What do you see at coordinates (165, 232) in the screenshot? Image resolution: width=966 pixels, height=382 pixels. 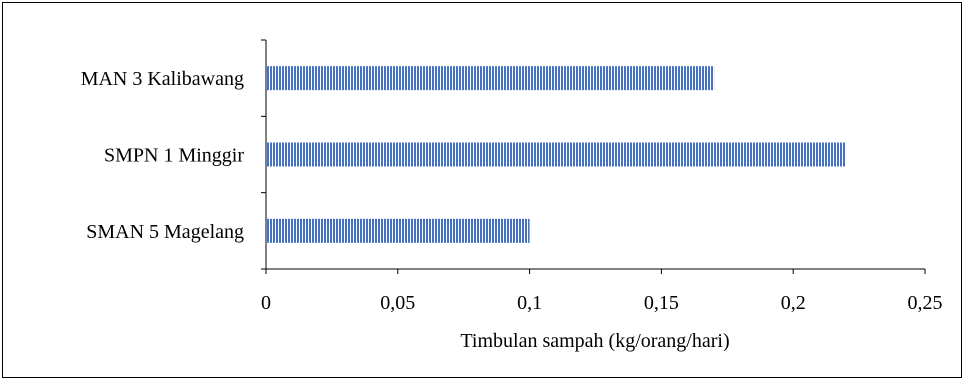 I see `category-label: SMAN 5 Magelang` at bounding box center [165, 232].